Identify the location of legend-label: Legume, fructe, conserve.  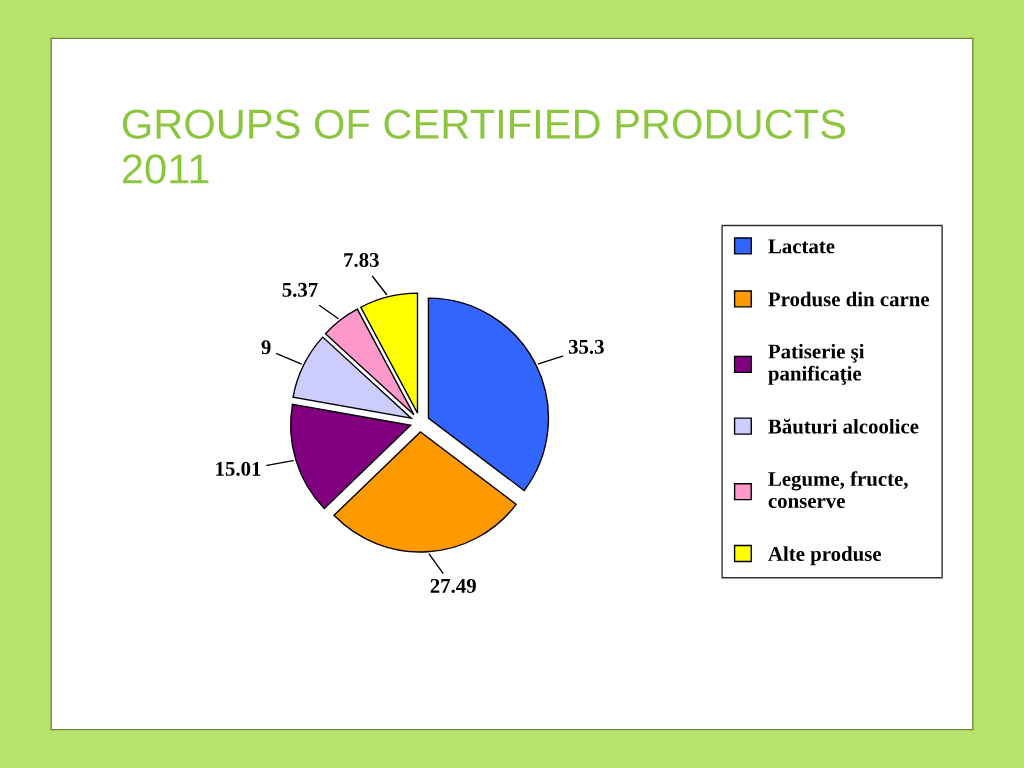
(838, 489).